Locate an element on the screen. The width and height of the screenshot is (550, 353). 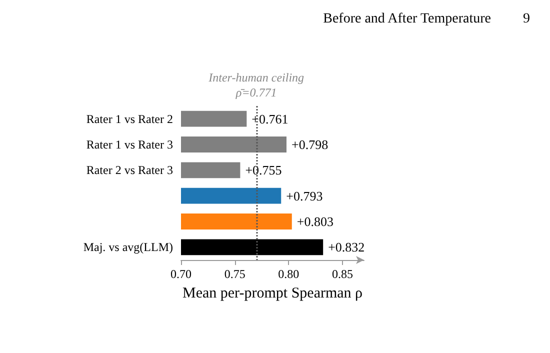
data-label: +0.798 is located at coordinates (309, 144).